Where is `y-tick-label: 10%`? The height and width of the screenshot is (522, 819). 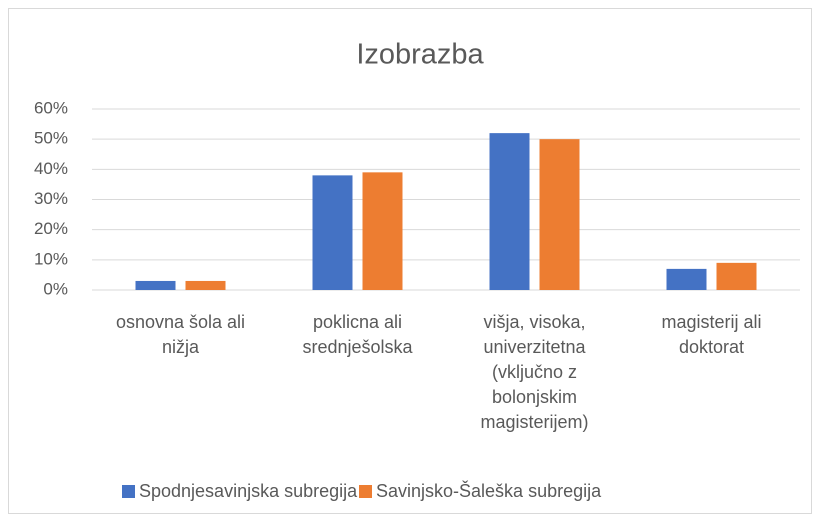
y-tick-label: 10% is located at coordinates (51, 258).